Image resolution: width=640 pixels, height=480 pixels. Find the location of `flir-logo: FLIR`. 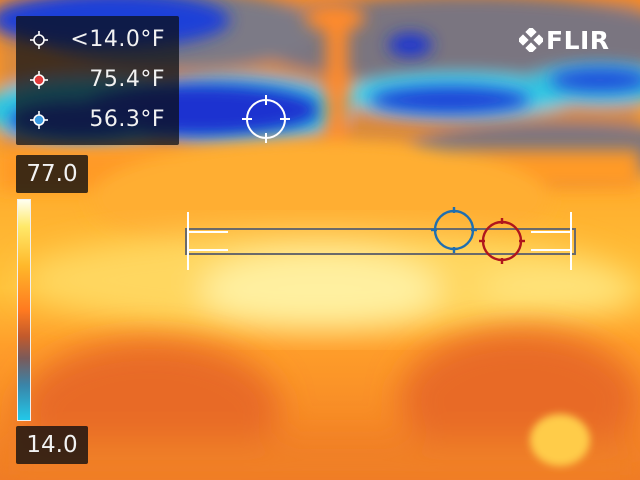

flir-logo: FLIR is located at coordinates (566, 41).